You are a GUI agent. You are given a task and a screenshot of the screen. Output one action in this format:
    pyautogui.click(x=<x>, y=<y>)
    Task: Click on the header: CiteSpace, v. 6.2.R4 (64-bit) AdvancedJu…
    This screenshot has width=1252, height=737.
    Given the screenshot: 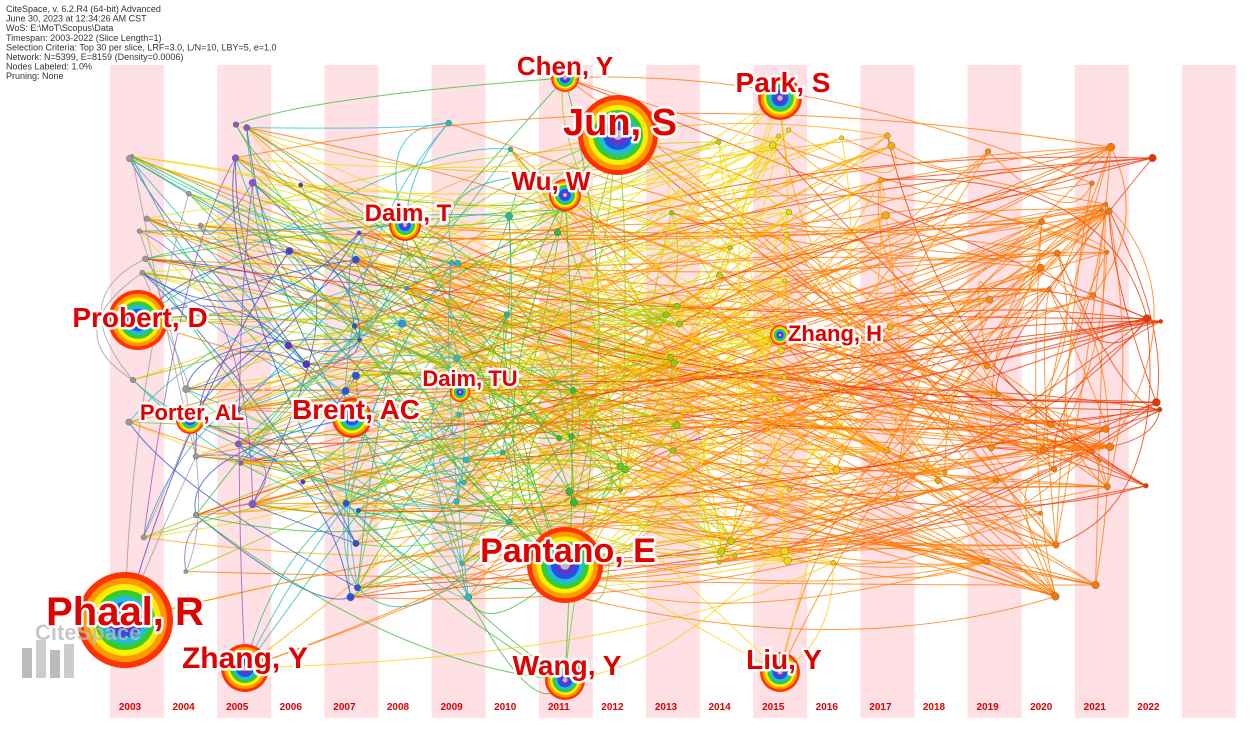 What is the action you would take?
    pyautogui.click(x=141, y=42)
    